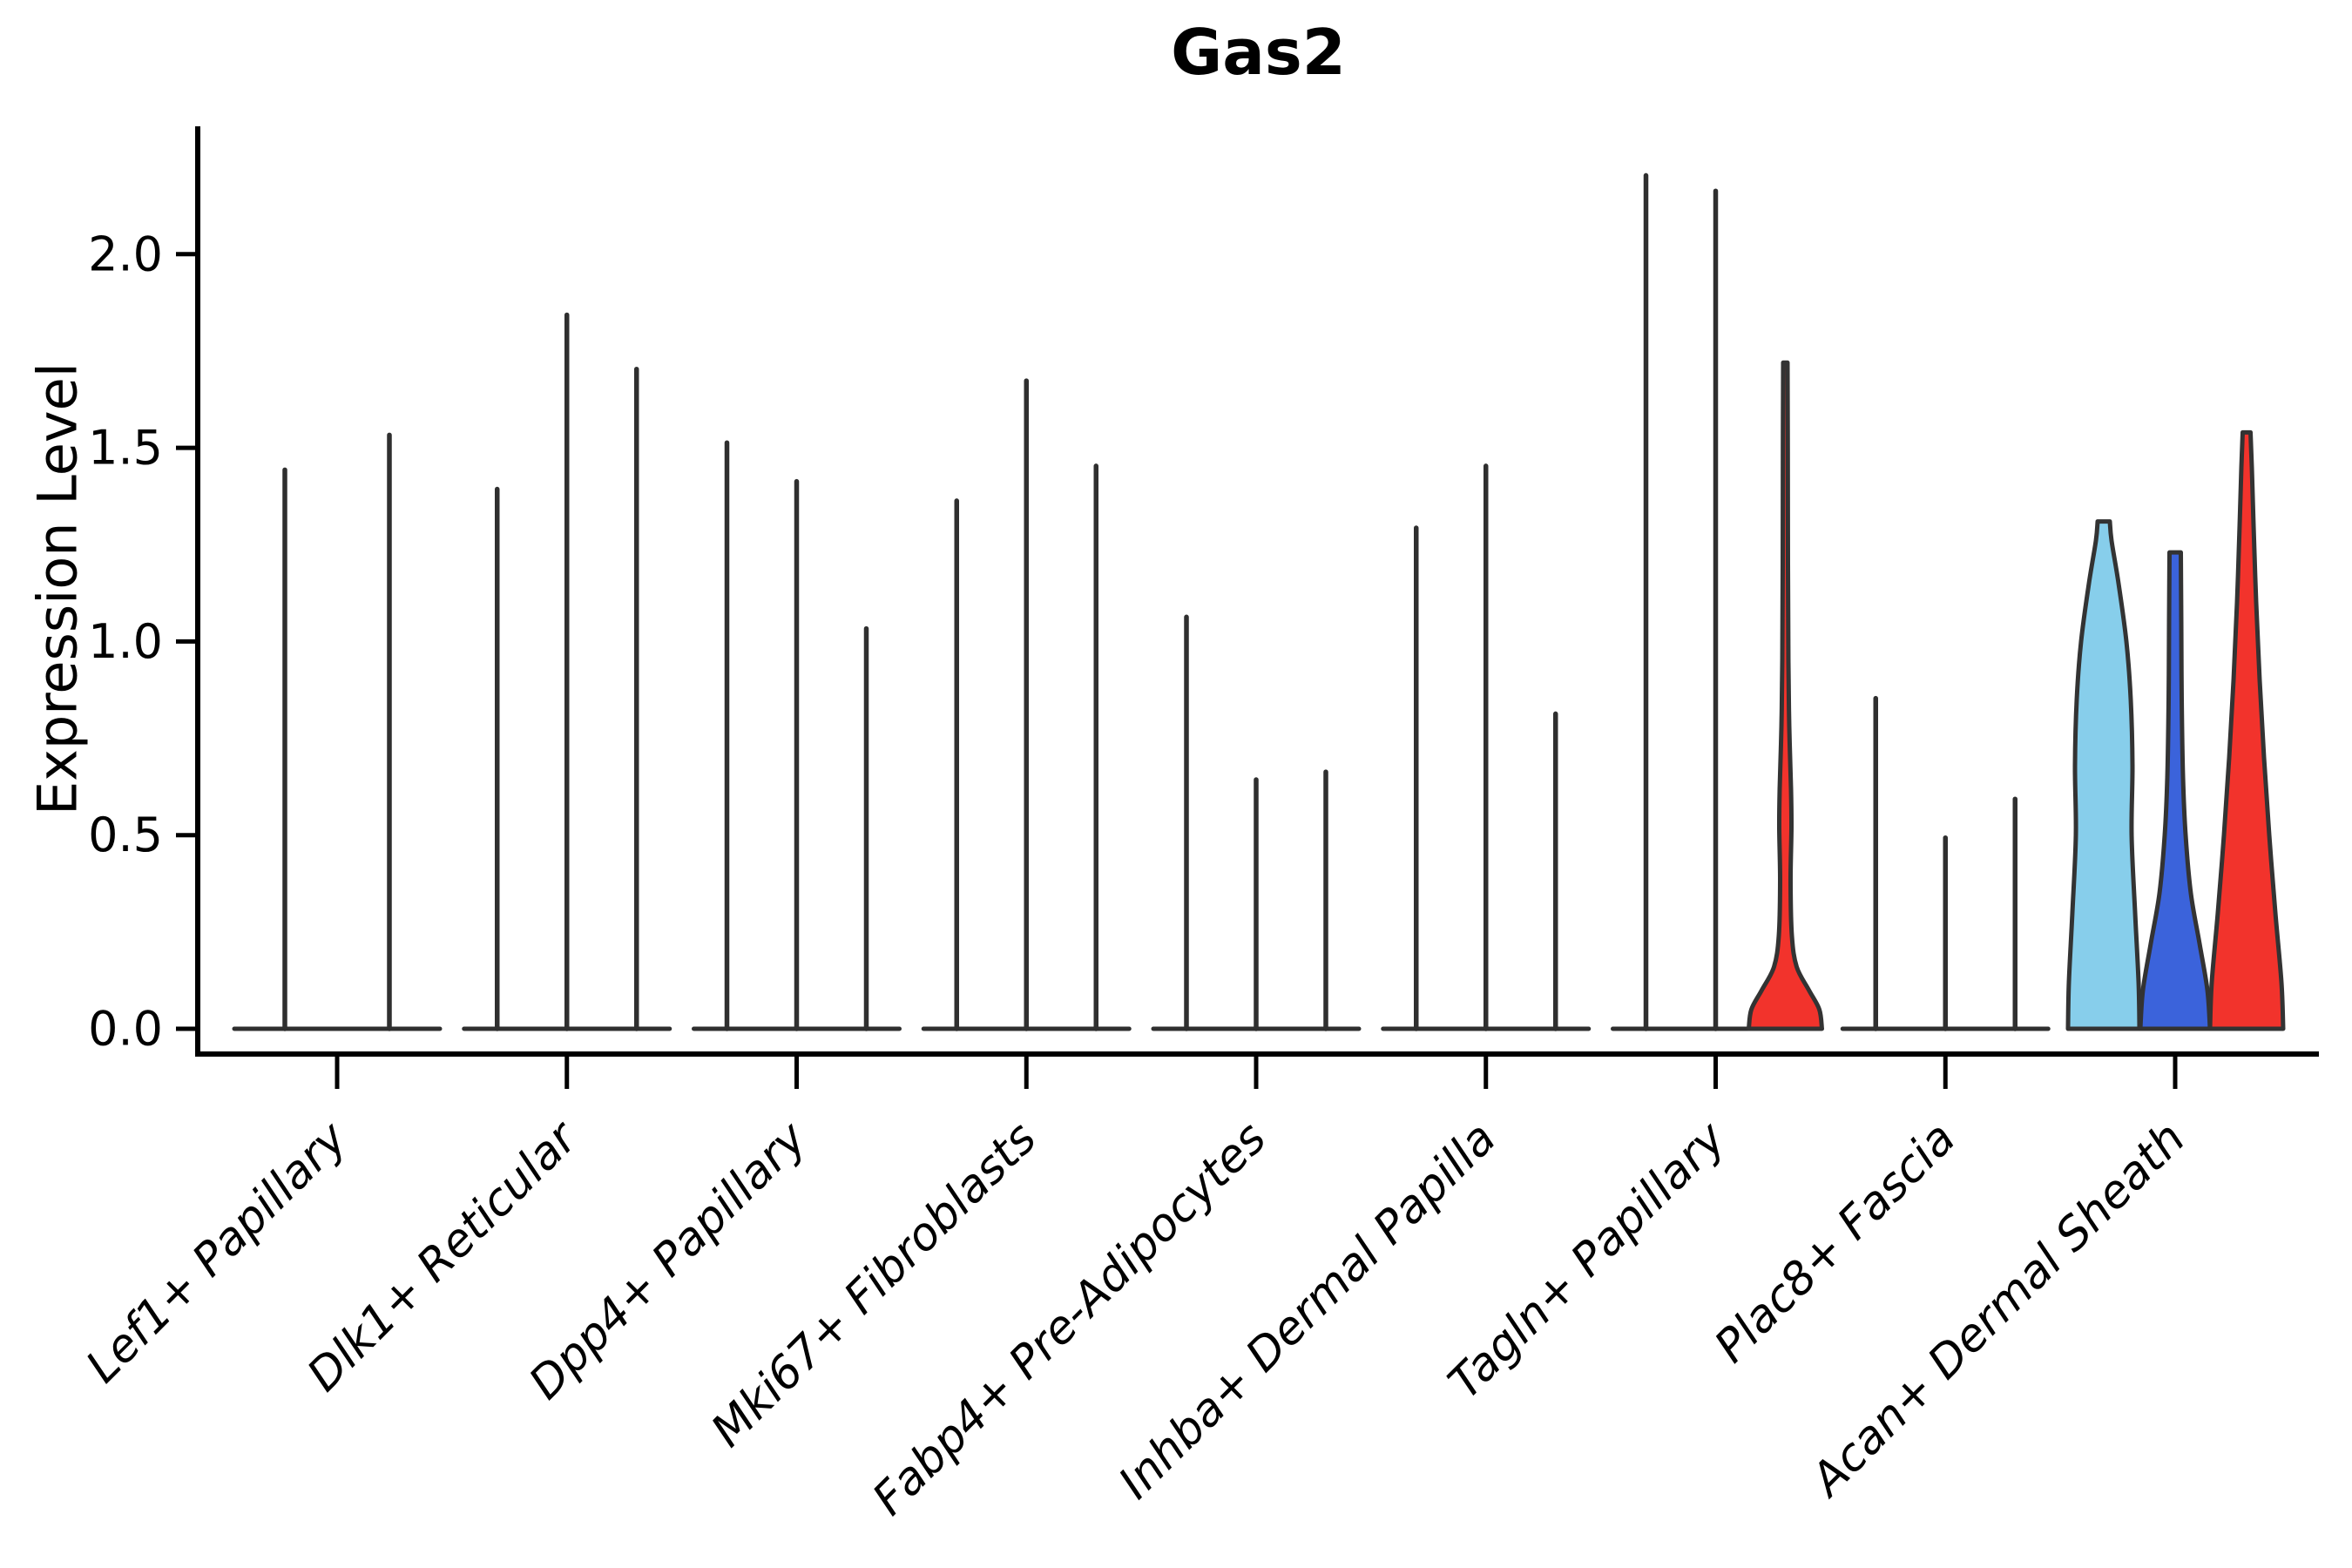 Image resolution: width=2352 pixels, height=1568 pixels. Describe the element at coordinates (1997, 1310) in the screenshot. I see `x-tick-label: Acan+ Dermal Sheath` at that location.